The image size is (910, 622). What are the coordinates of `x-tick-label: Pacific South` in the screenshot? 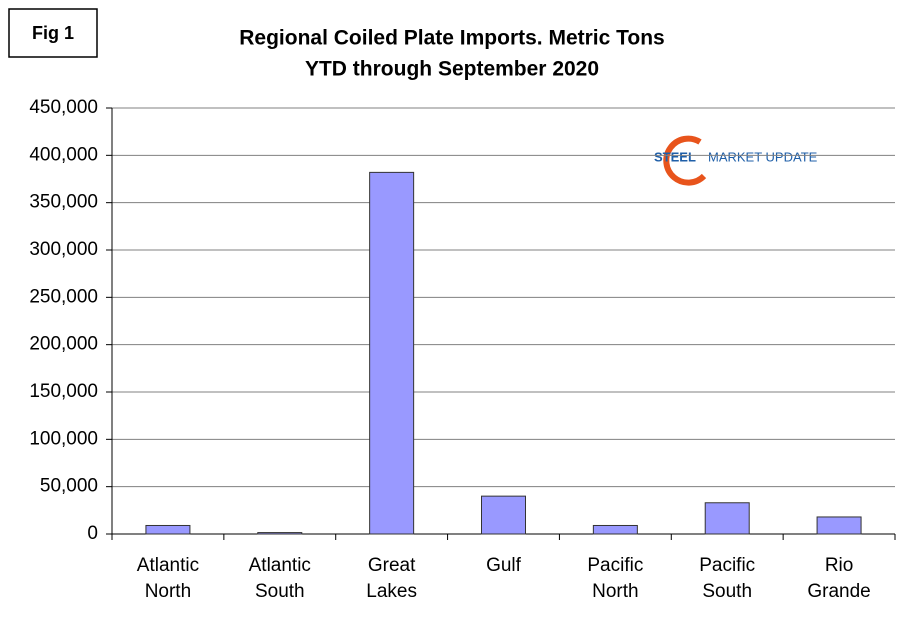 It's located at (727, 578).